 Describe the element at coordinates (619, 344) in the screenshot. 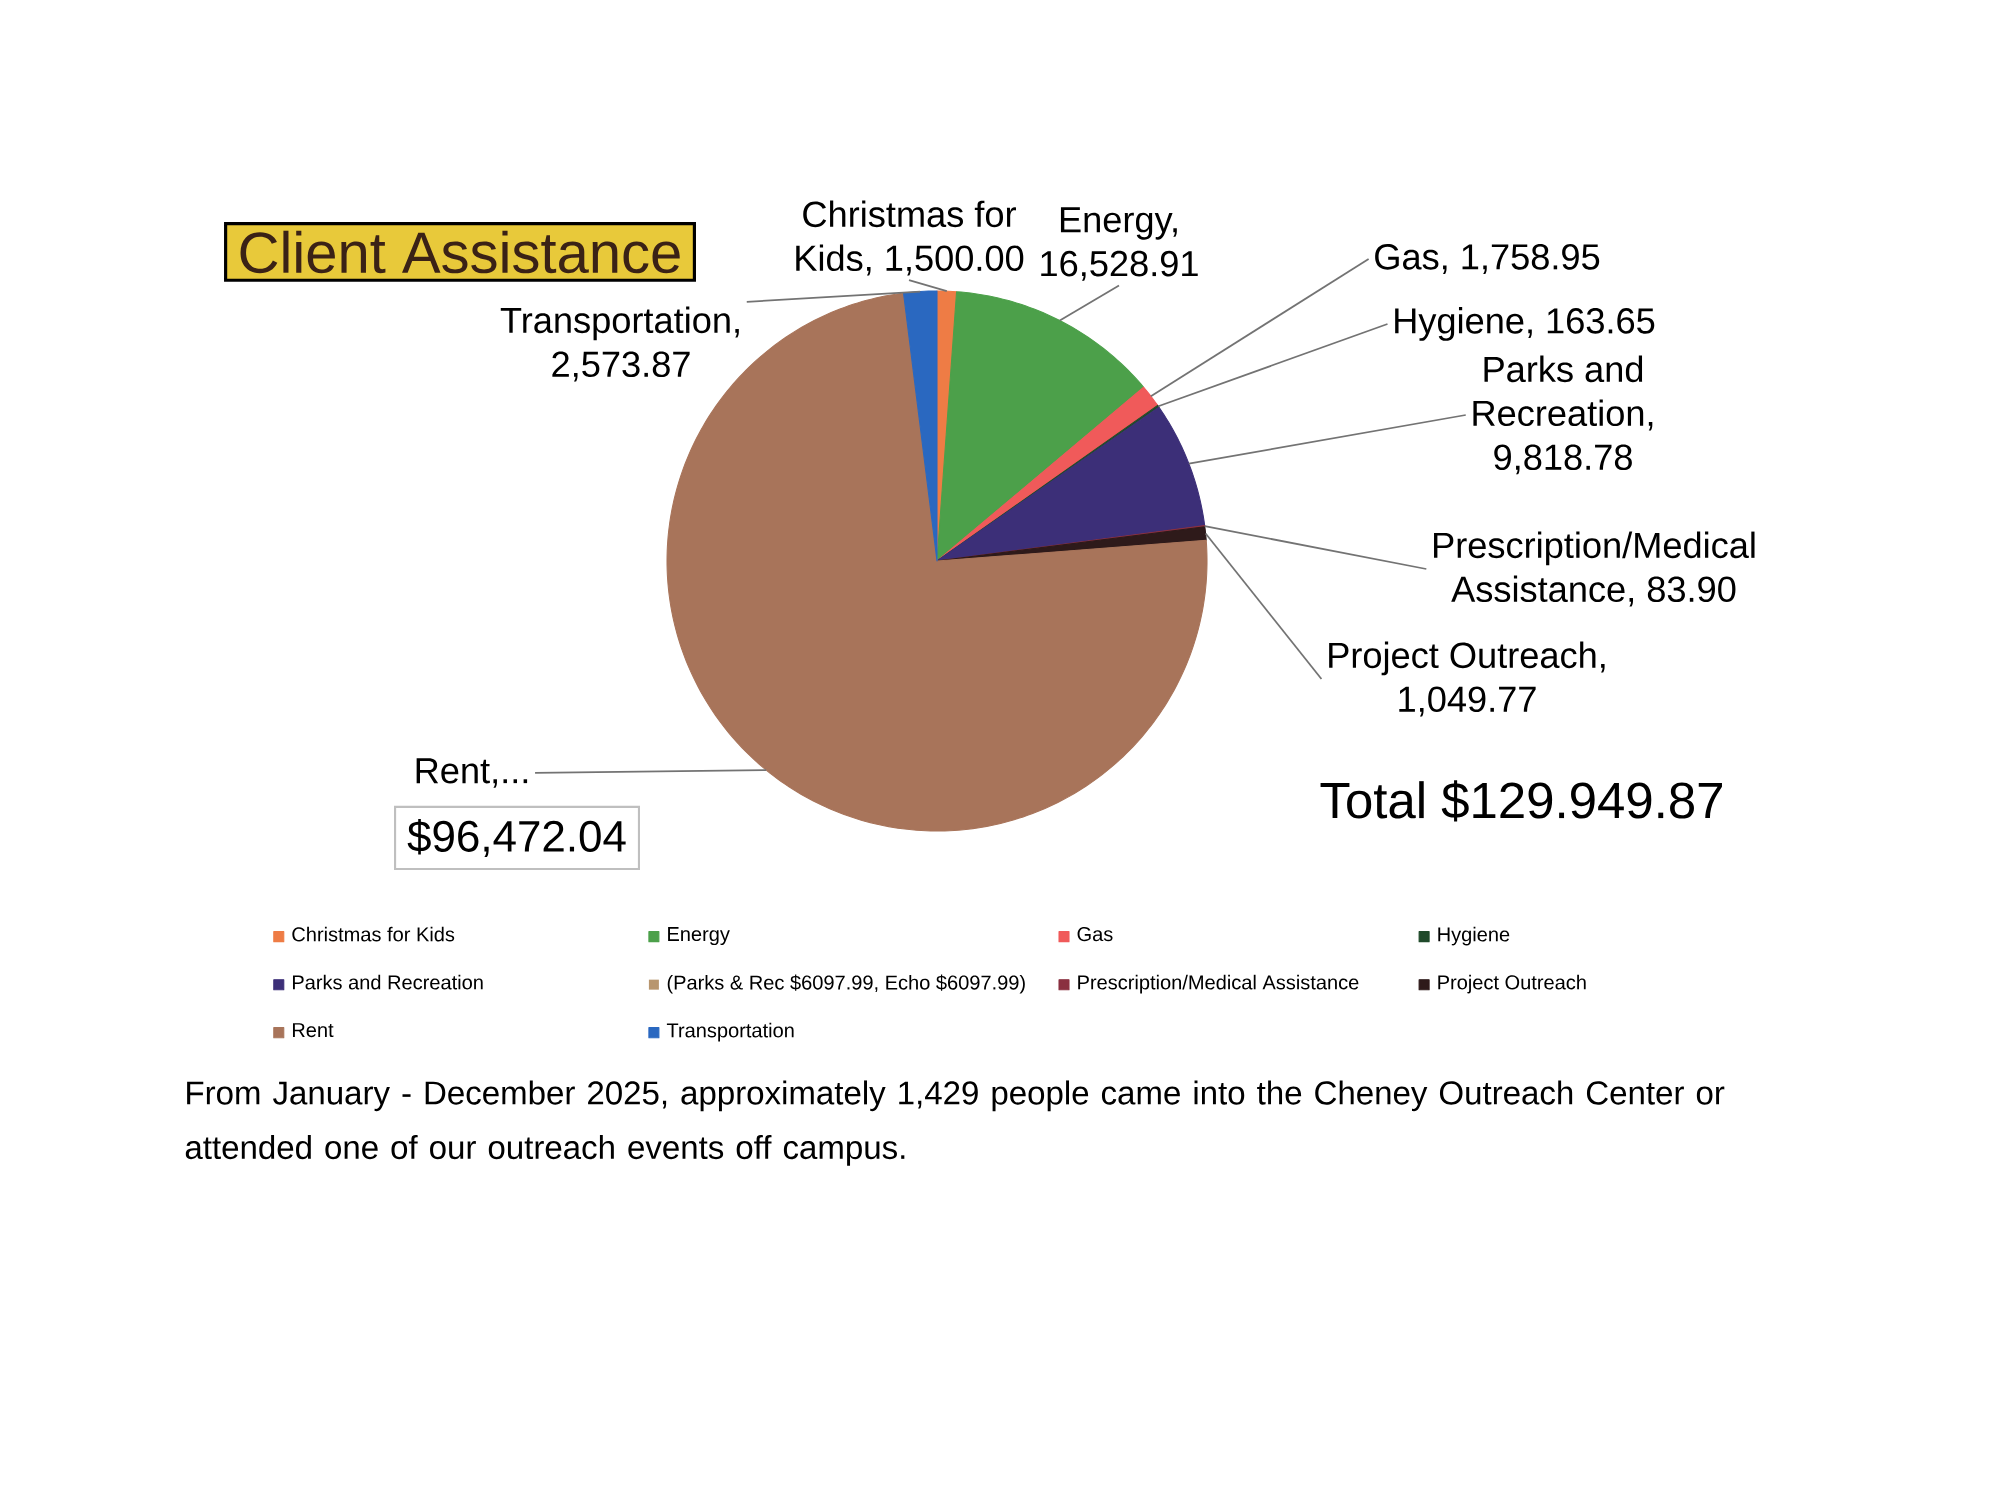

I see `data-label: Transportation, 2,573.87` at that location.